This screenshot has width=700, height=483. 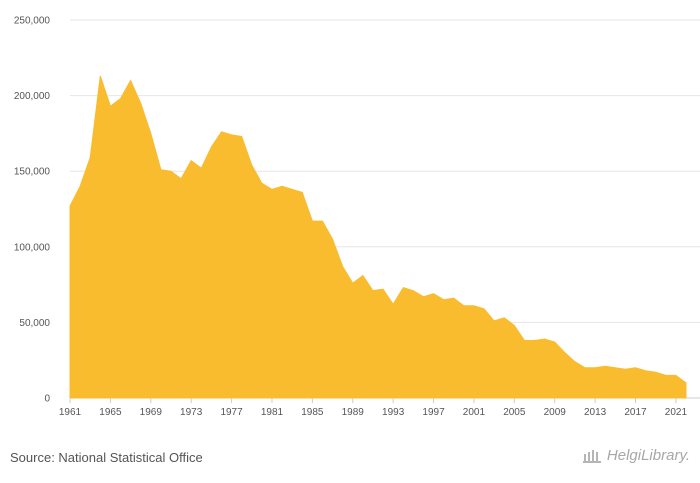 What do you see at coordinates (32, 210) in the screenshot?
I see `y-axis: 0 50,000 100,000 150,000 200,000 250,000` at bounding box center [32, 210].